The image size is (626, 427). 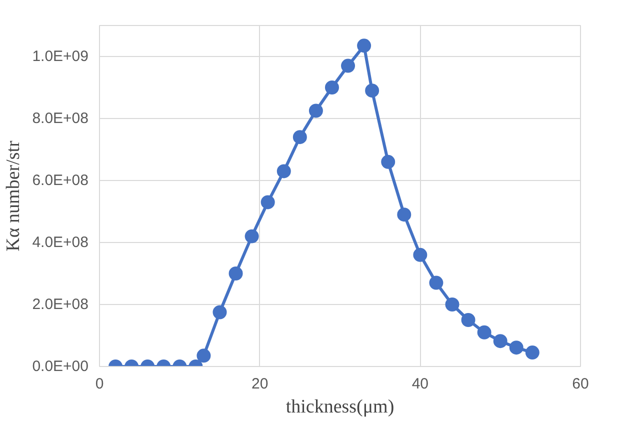 I want to click on y-tick-label: 6.0E+08, so click(x=60, y=180).